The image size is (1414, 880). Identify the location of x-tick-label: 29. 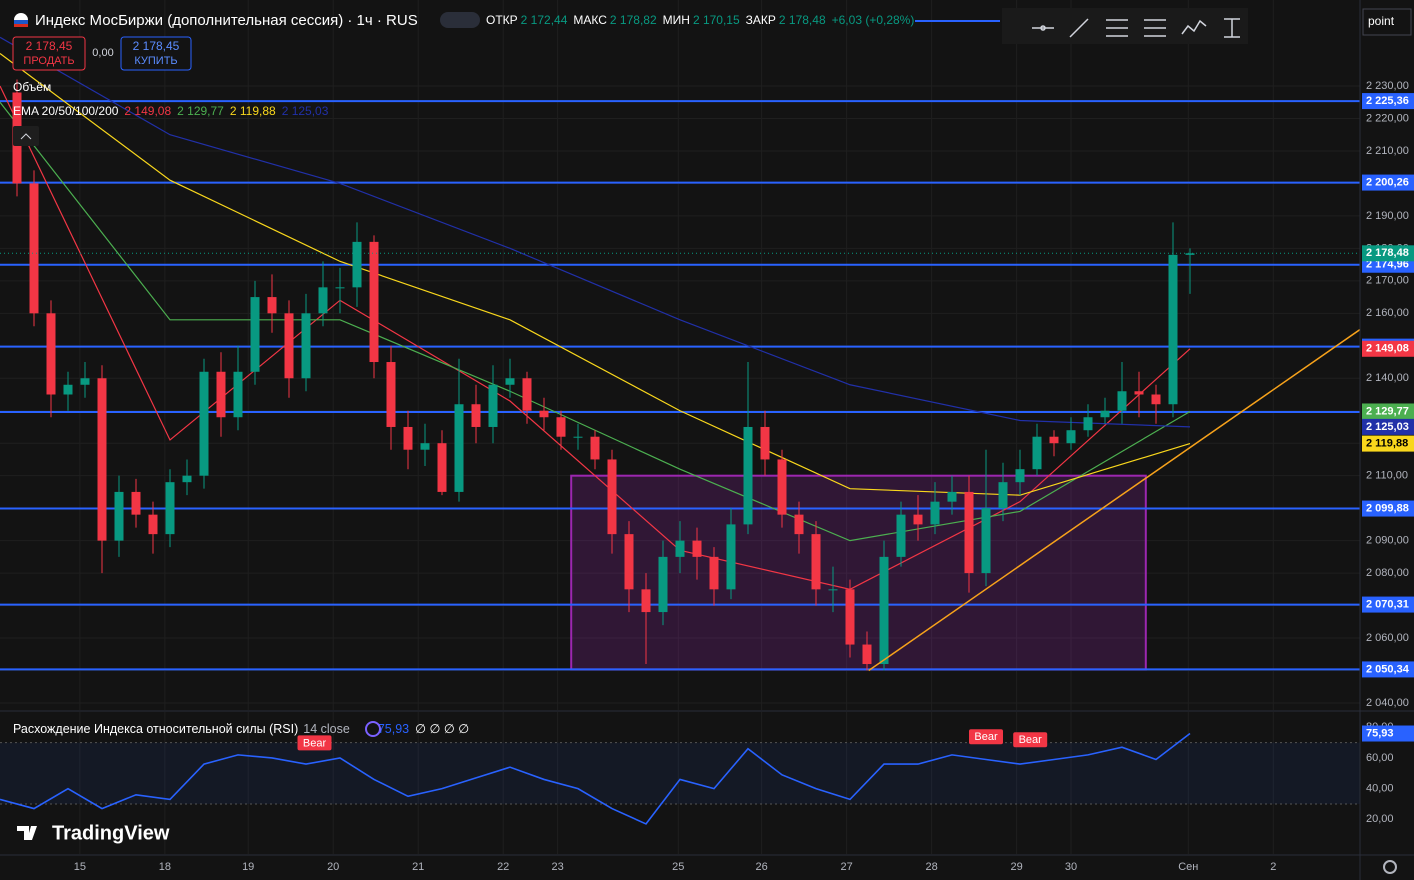
(1016, 867).